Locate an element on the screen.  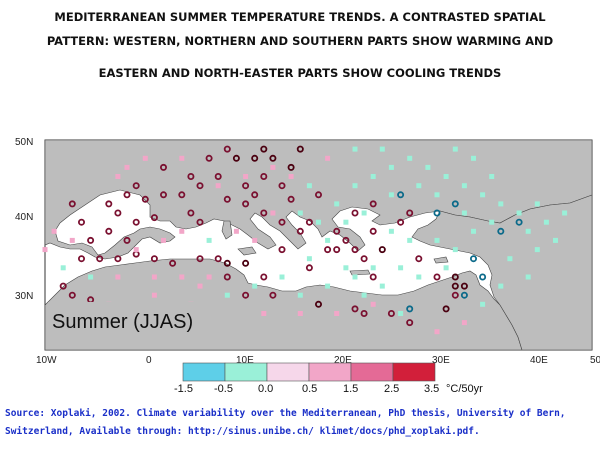
island-sicily is located at coordinates (247, 251).